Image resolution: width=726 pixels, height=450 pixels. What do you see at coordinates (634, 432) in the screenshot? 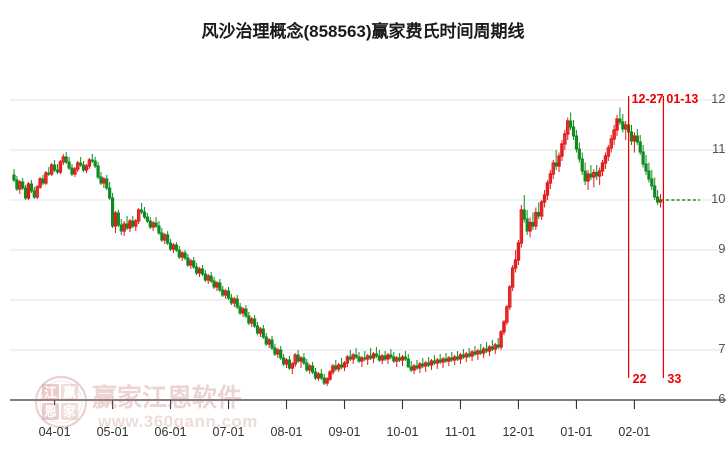
I see `x-axis-tick-label: 02-01` at bounding box center [634, 432].